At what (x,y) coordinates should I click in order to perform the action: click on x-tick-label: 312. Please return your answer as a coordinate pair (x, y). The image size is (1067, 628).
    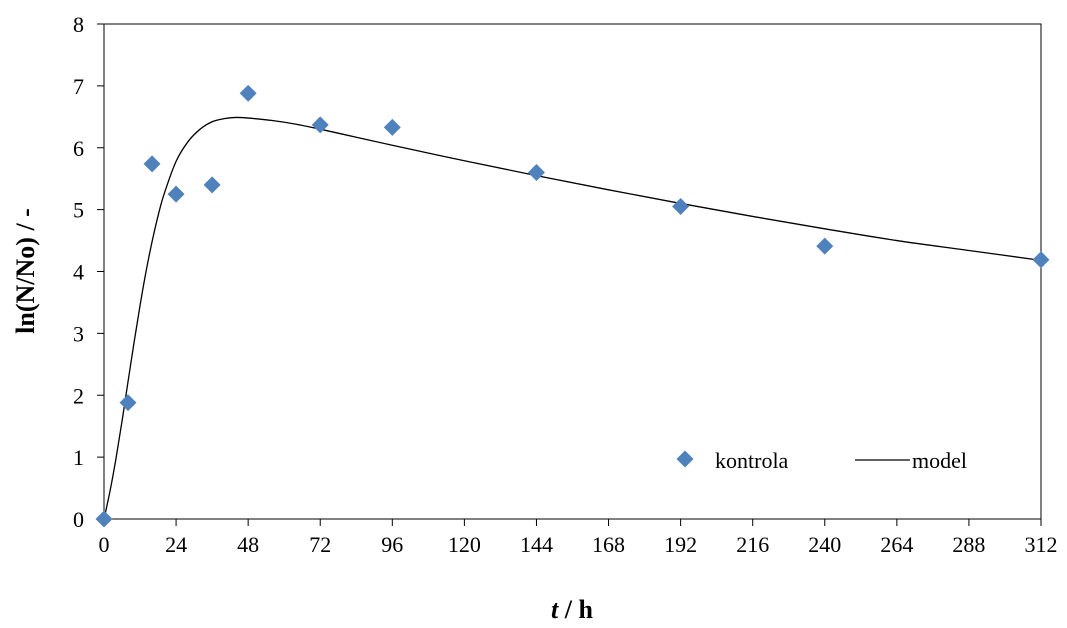
    Looking at the image, I should click on (1041, 544).